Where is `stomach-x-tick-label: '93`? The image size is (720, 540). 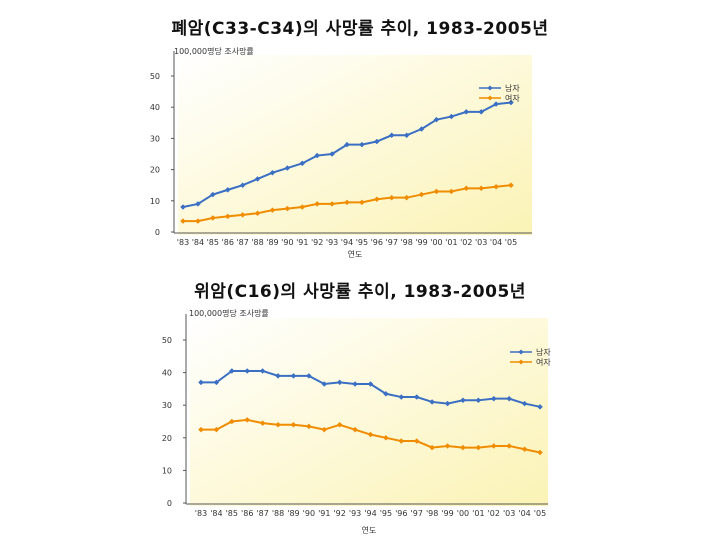 stomach-x-tick-label: '93 is located at coordinates (355, 513).